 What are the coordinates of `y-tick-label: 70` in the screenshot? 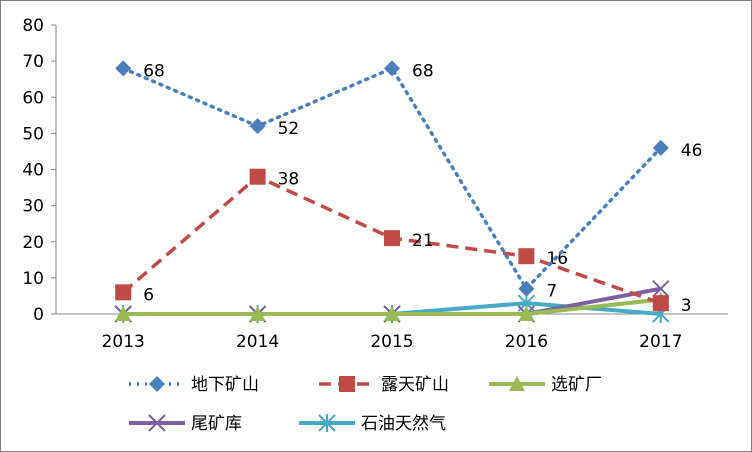 It's located at (33, 62).